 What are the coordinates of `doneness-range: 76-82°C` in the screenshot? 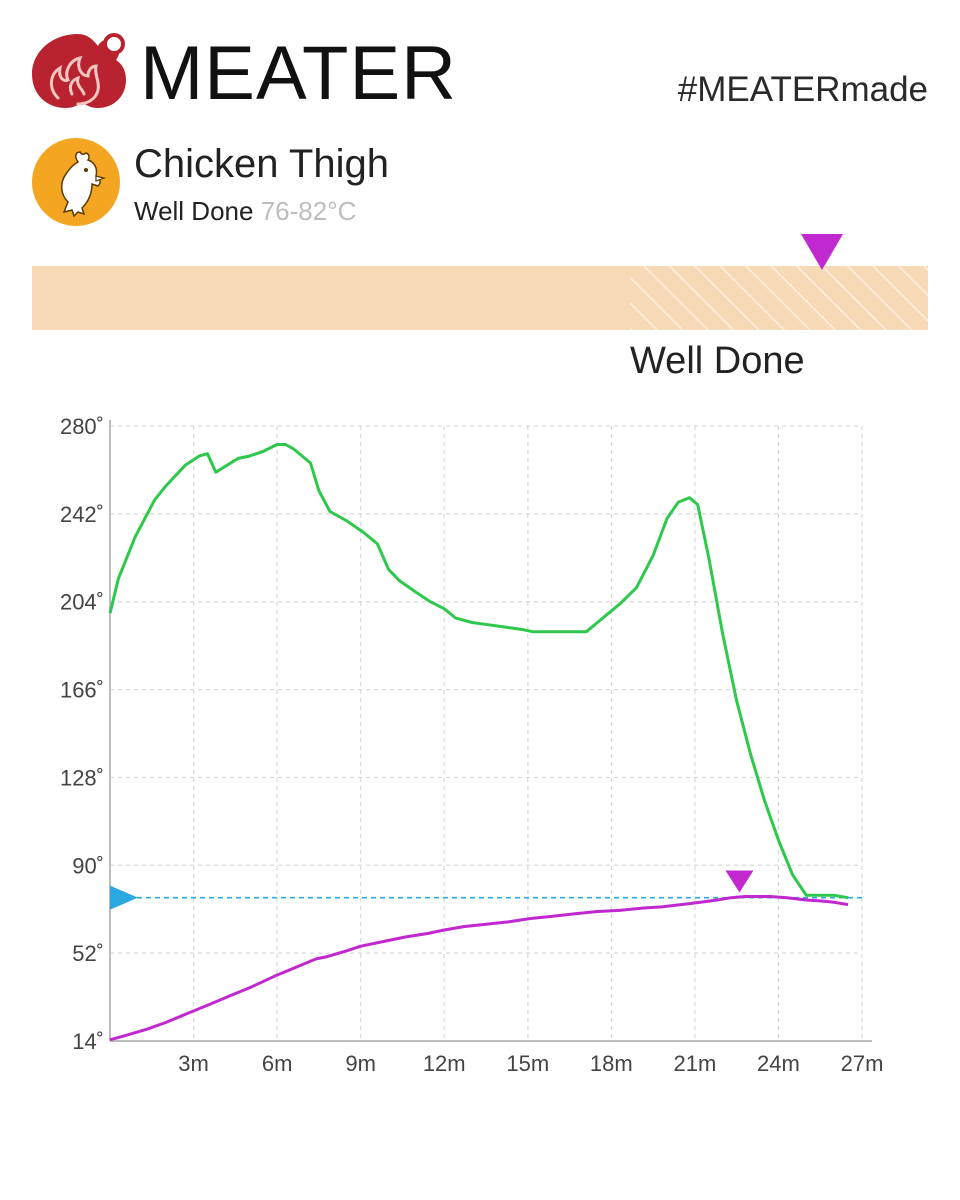 It's located at (308, 211).